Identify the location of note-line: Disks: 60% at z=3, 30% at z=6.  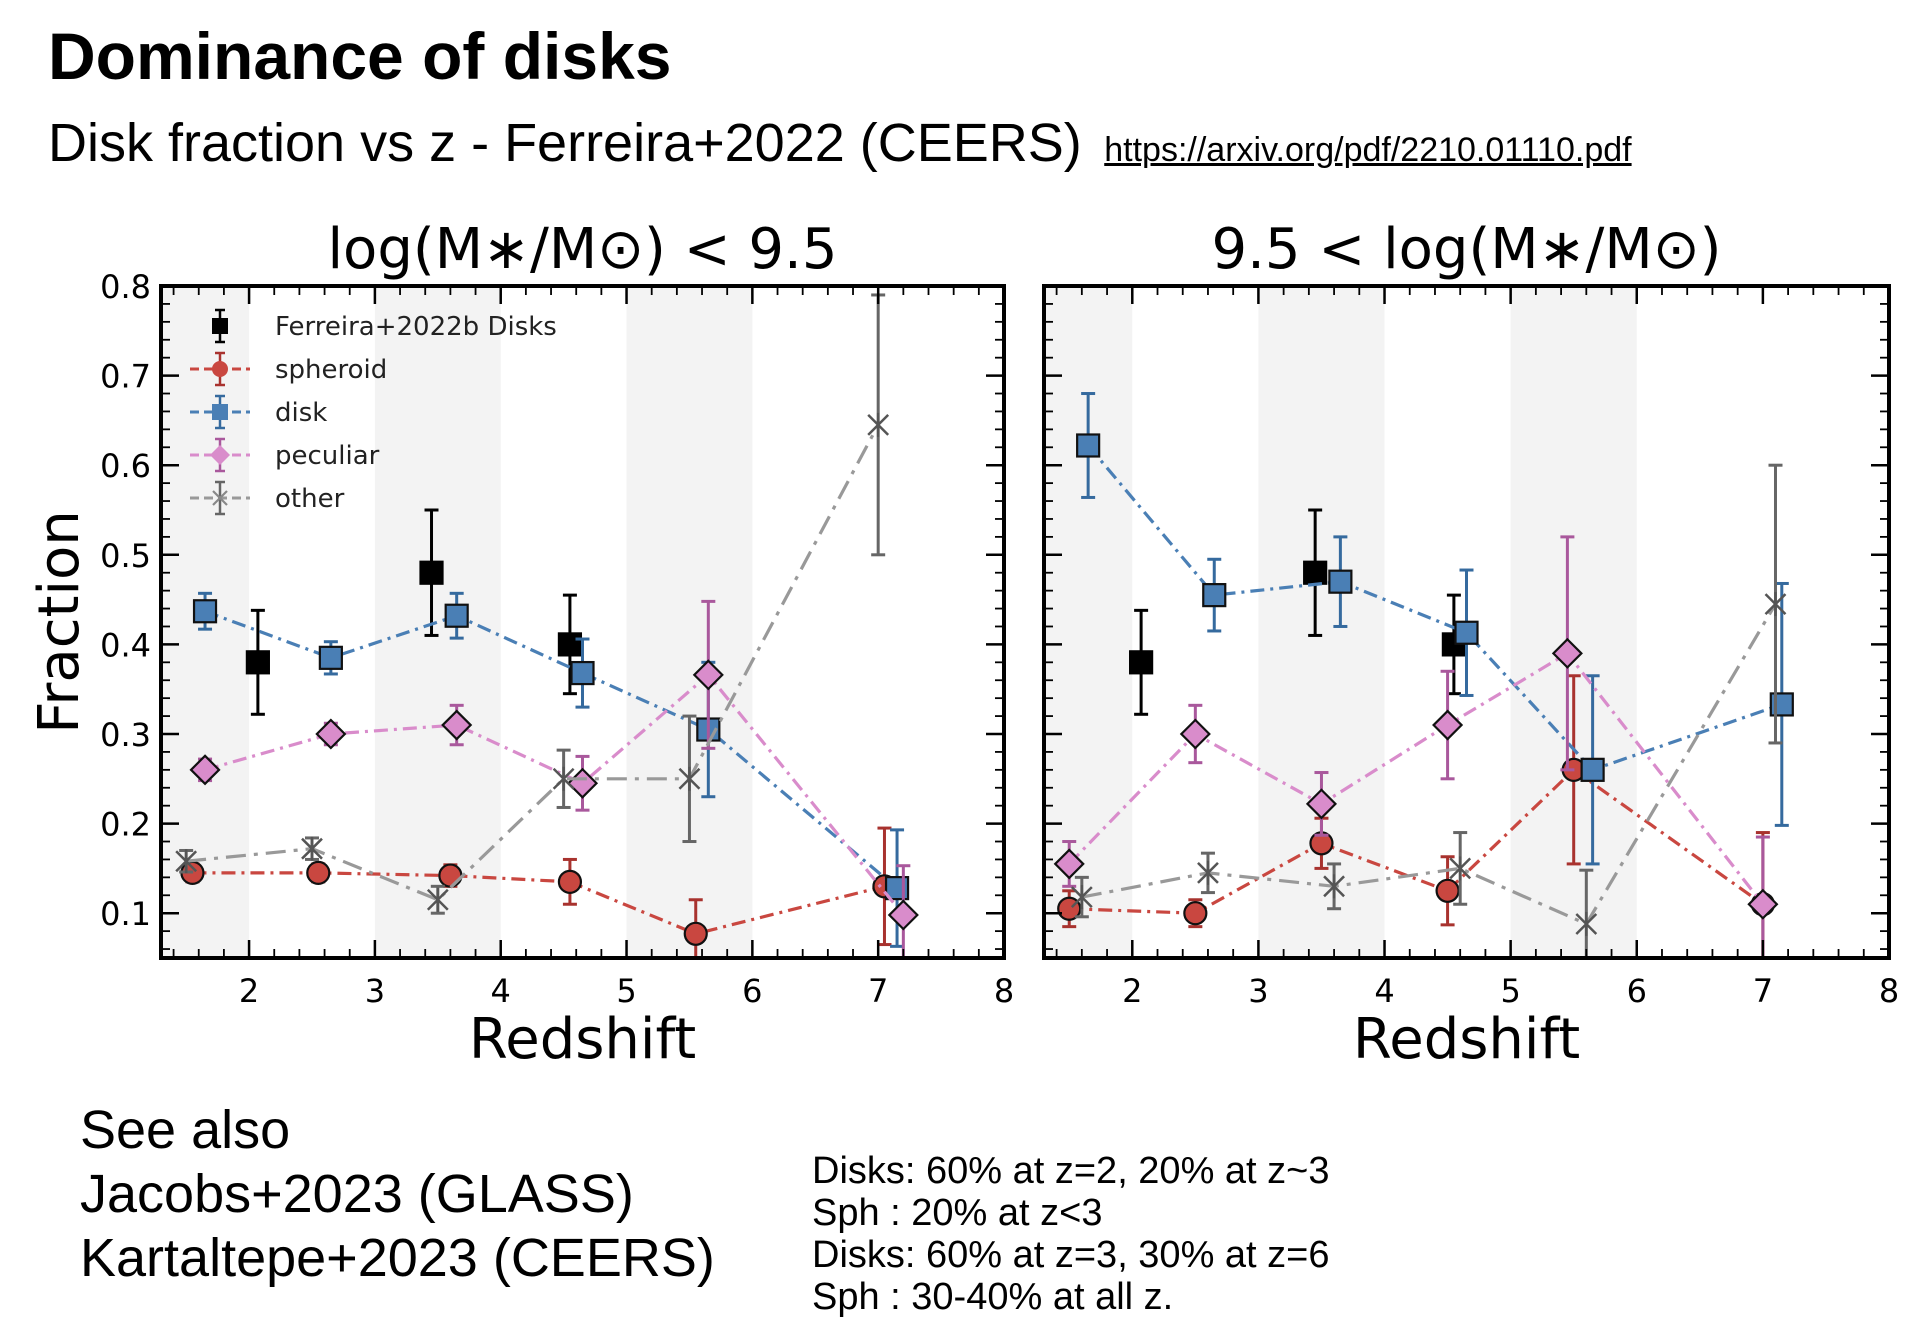
(1071, 1255).